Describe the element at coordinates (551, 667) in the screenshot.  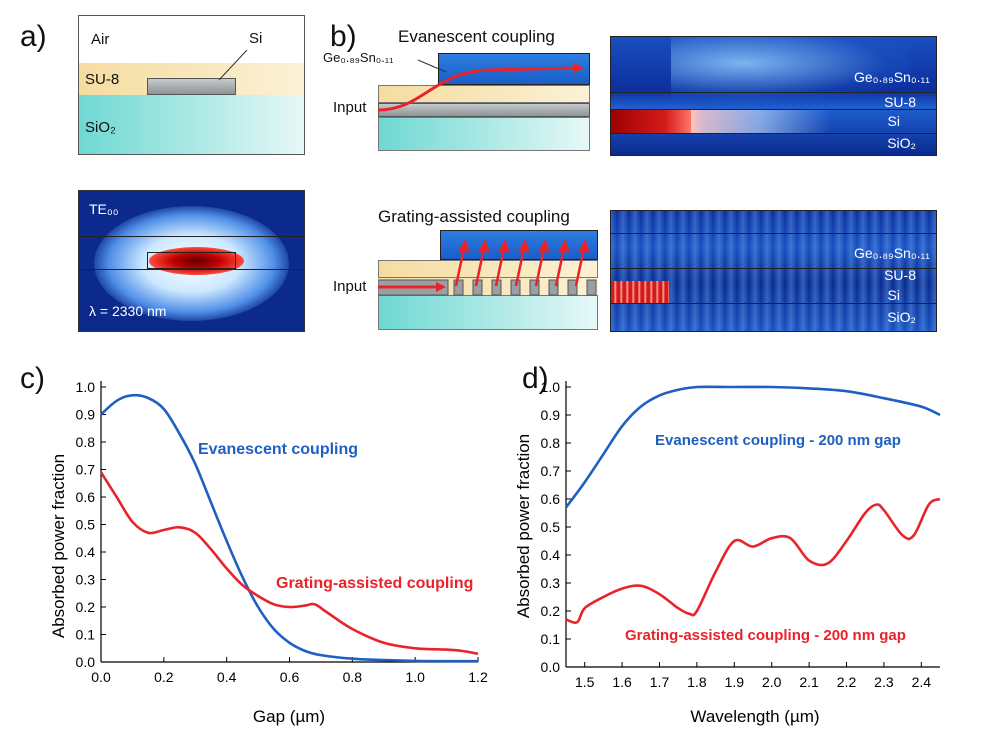
I see `chart-d-ytick-label: 0.0` at that location.